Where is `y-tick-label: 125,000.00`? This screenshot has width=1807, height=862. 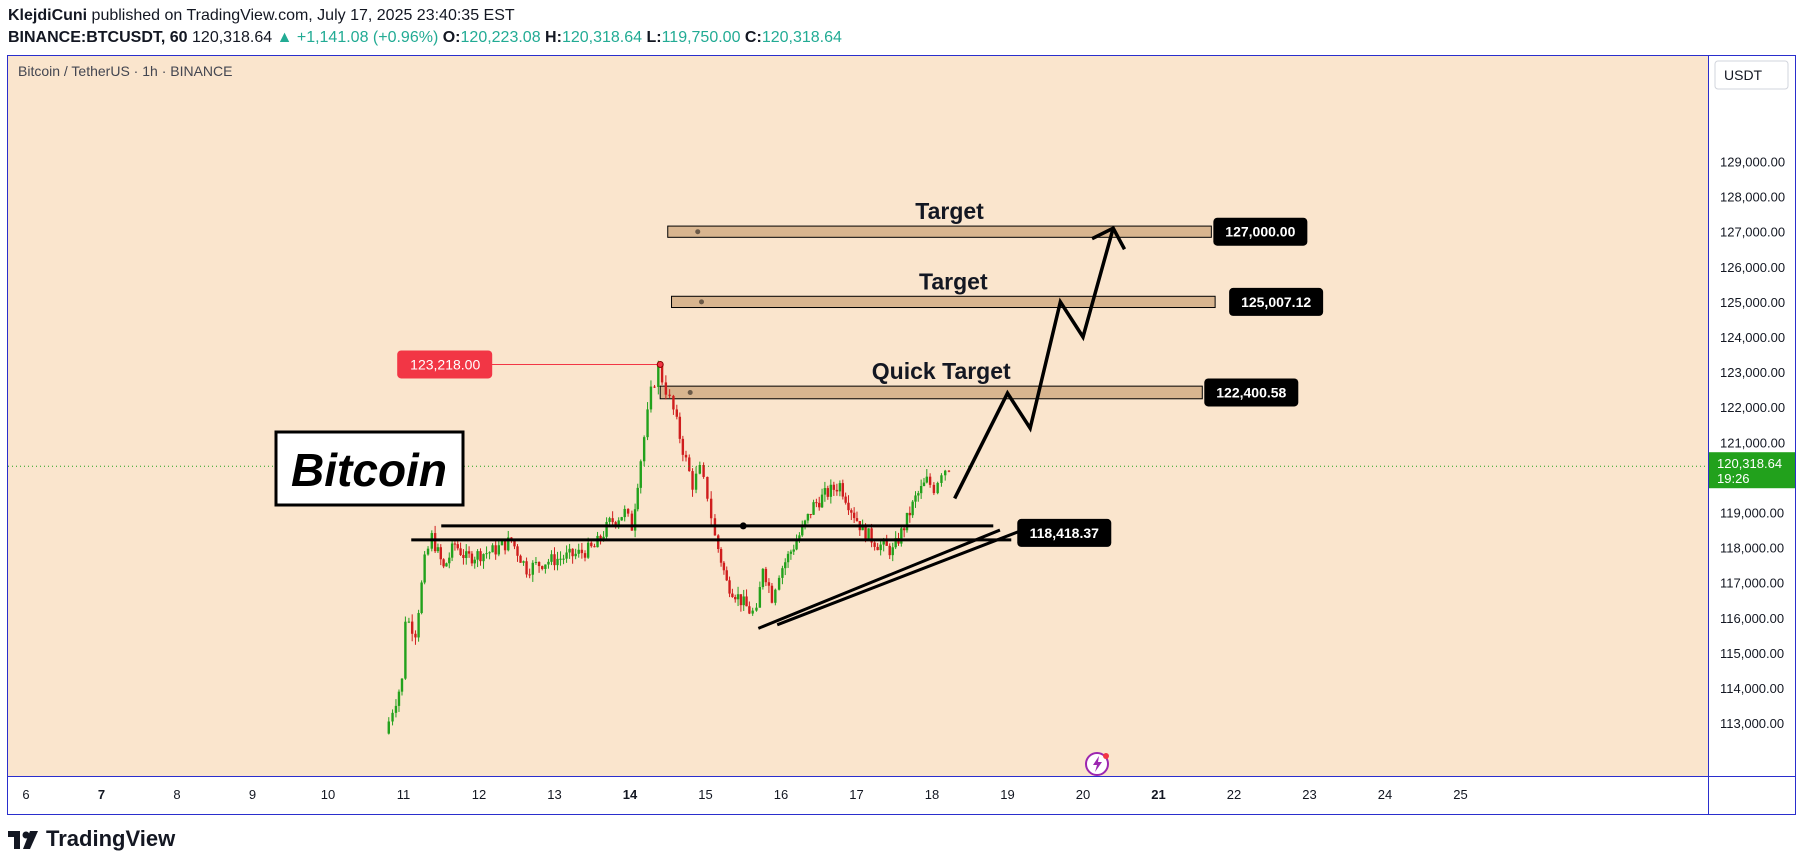
y-tick-label: 125,000.00 is located at coordinates (1752, 302).